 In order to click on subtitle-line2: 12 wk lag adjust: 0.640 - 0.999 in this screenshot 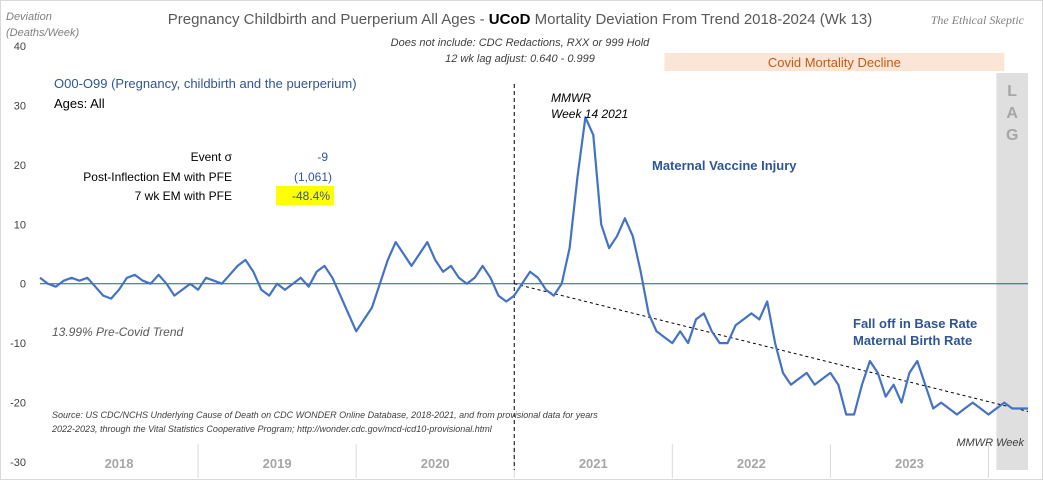, I will do `click(520, 59)`.